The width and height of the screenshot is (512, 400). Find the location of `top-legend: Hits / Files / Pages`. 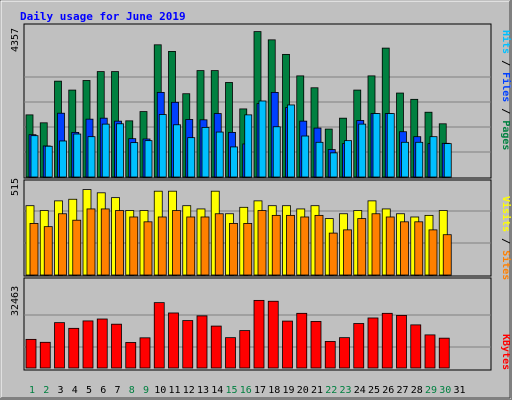

top-legend: Hits / Files / Pages is located at coordinates (506, 90).